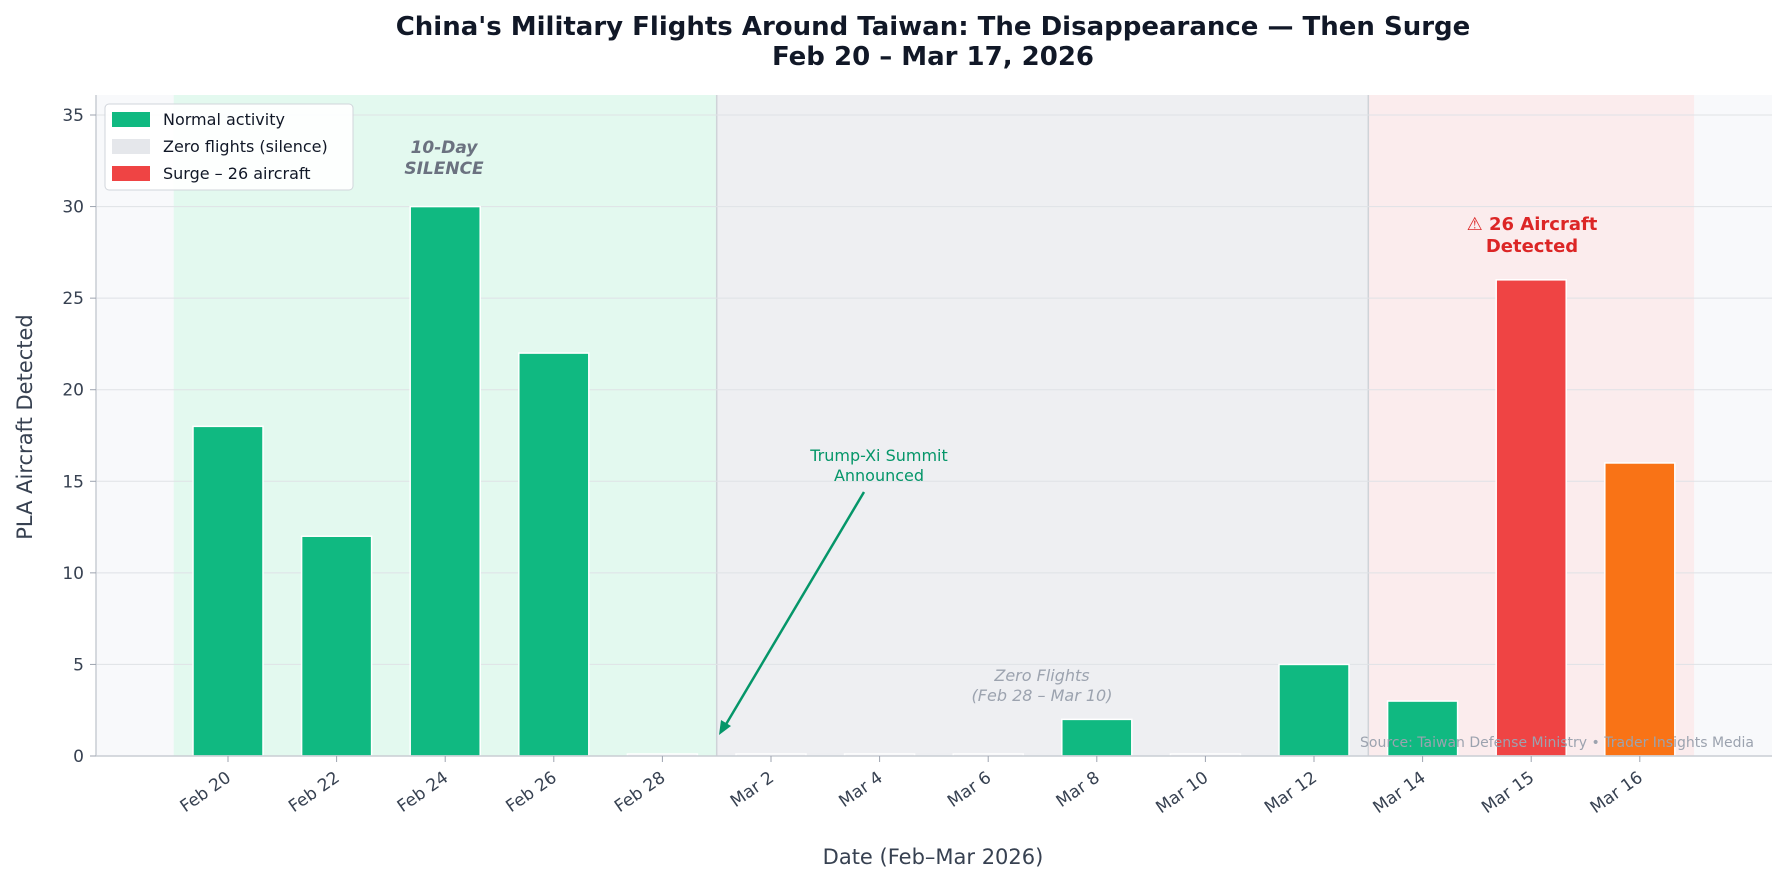 The height and width of the screenshot is (883, 1785). What do you see at coordinates (752, 790) in the screenshot?
I see `x-tick-label: Mar 2` at bounding box center [752, 790].